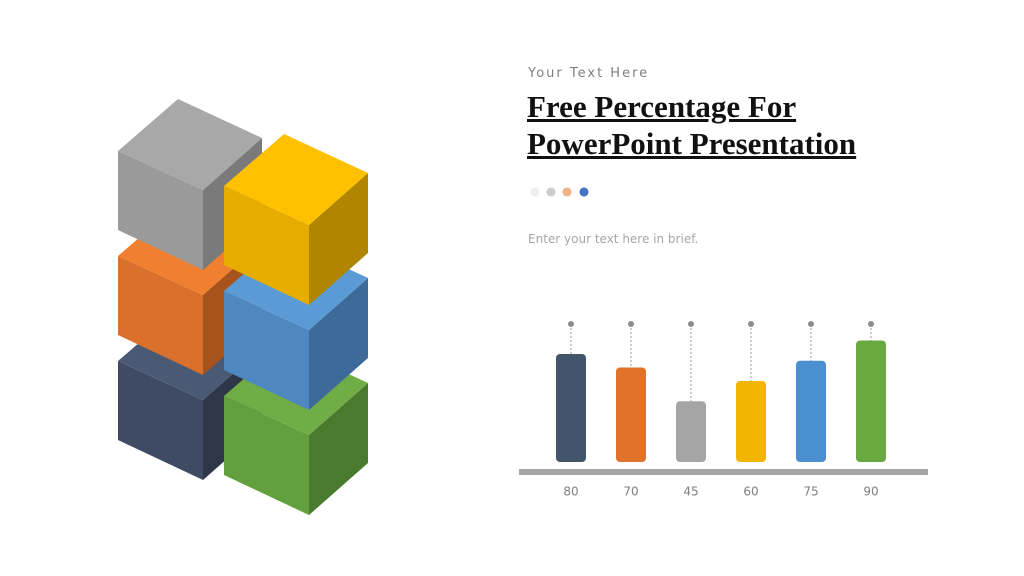 This screenshot has width=1024, height=576. What do you see at coordinates (296, 219) in the screenshot?
I see `cube` at bounding box center [296, 219].